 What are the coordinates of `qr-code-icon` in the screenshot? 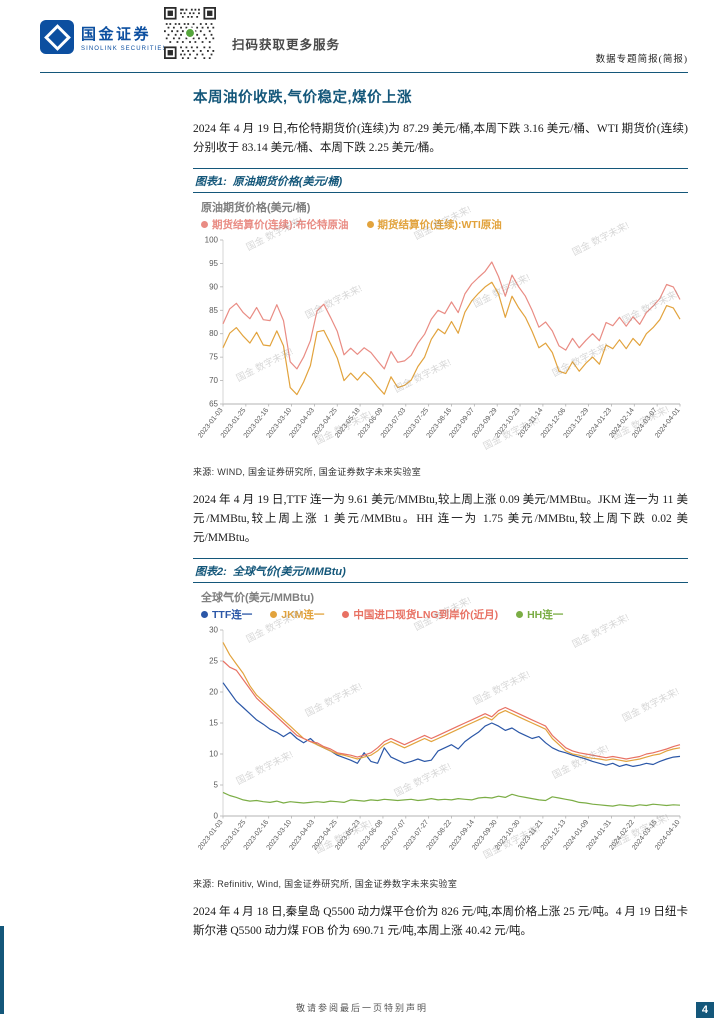 It's located at (190, 33).